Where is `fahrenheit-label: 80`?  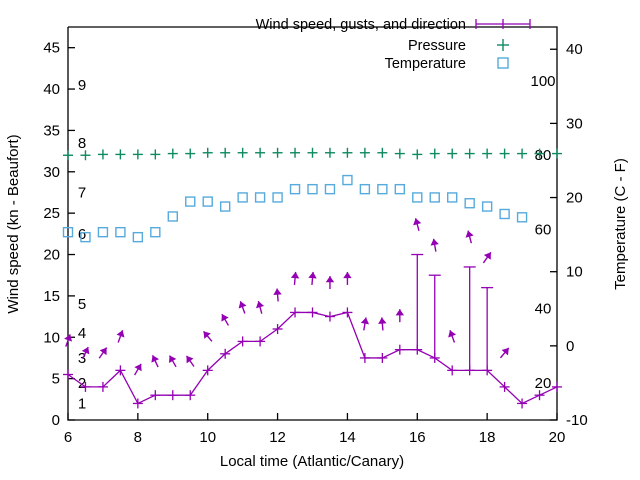
fahrenheit-label: 80 is located at coordinates (543, 155).